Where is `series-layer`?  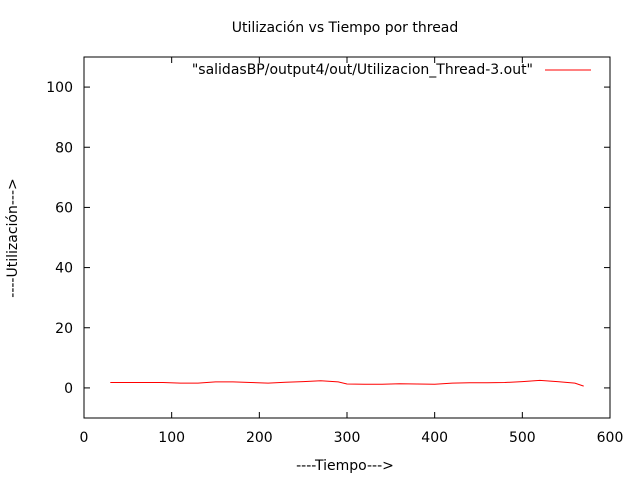 series-layer is located at coordinates (347, 383).